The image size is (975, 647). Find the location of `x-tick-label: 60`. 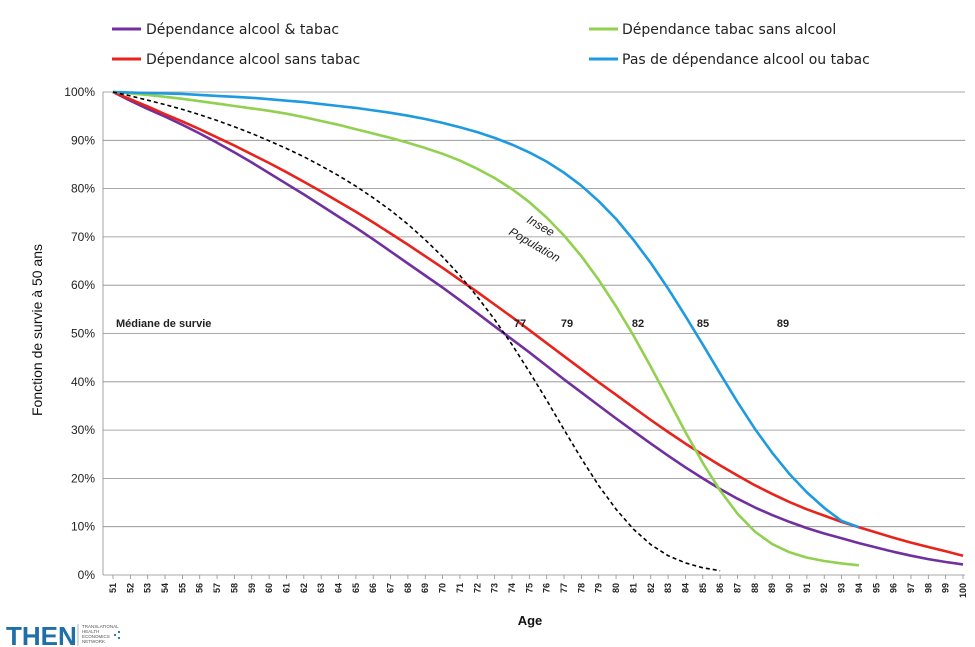

x-tick-label: 60 is located at coordinates (269, 588).